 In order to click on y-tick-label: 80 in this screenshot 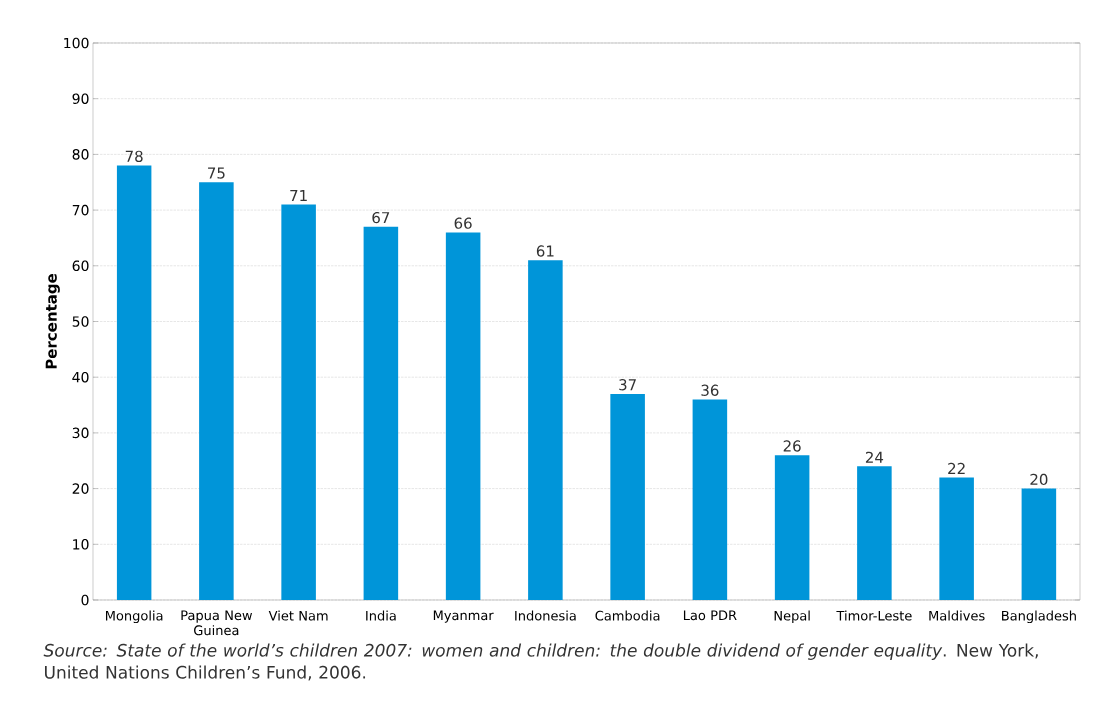, I will do `click(80, 154)`.